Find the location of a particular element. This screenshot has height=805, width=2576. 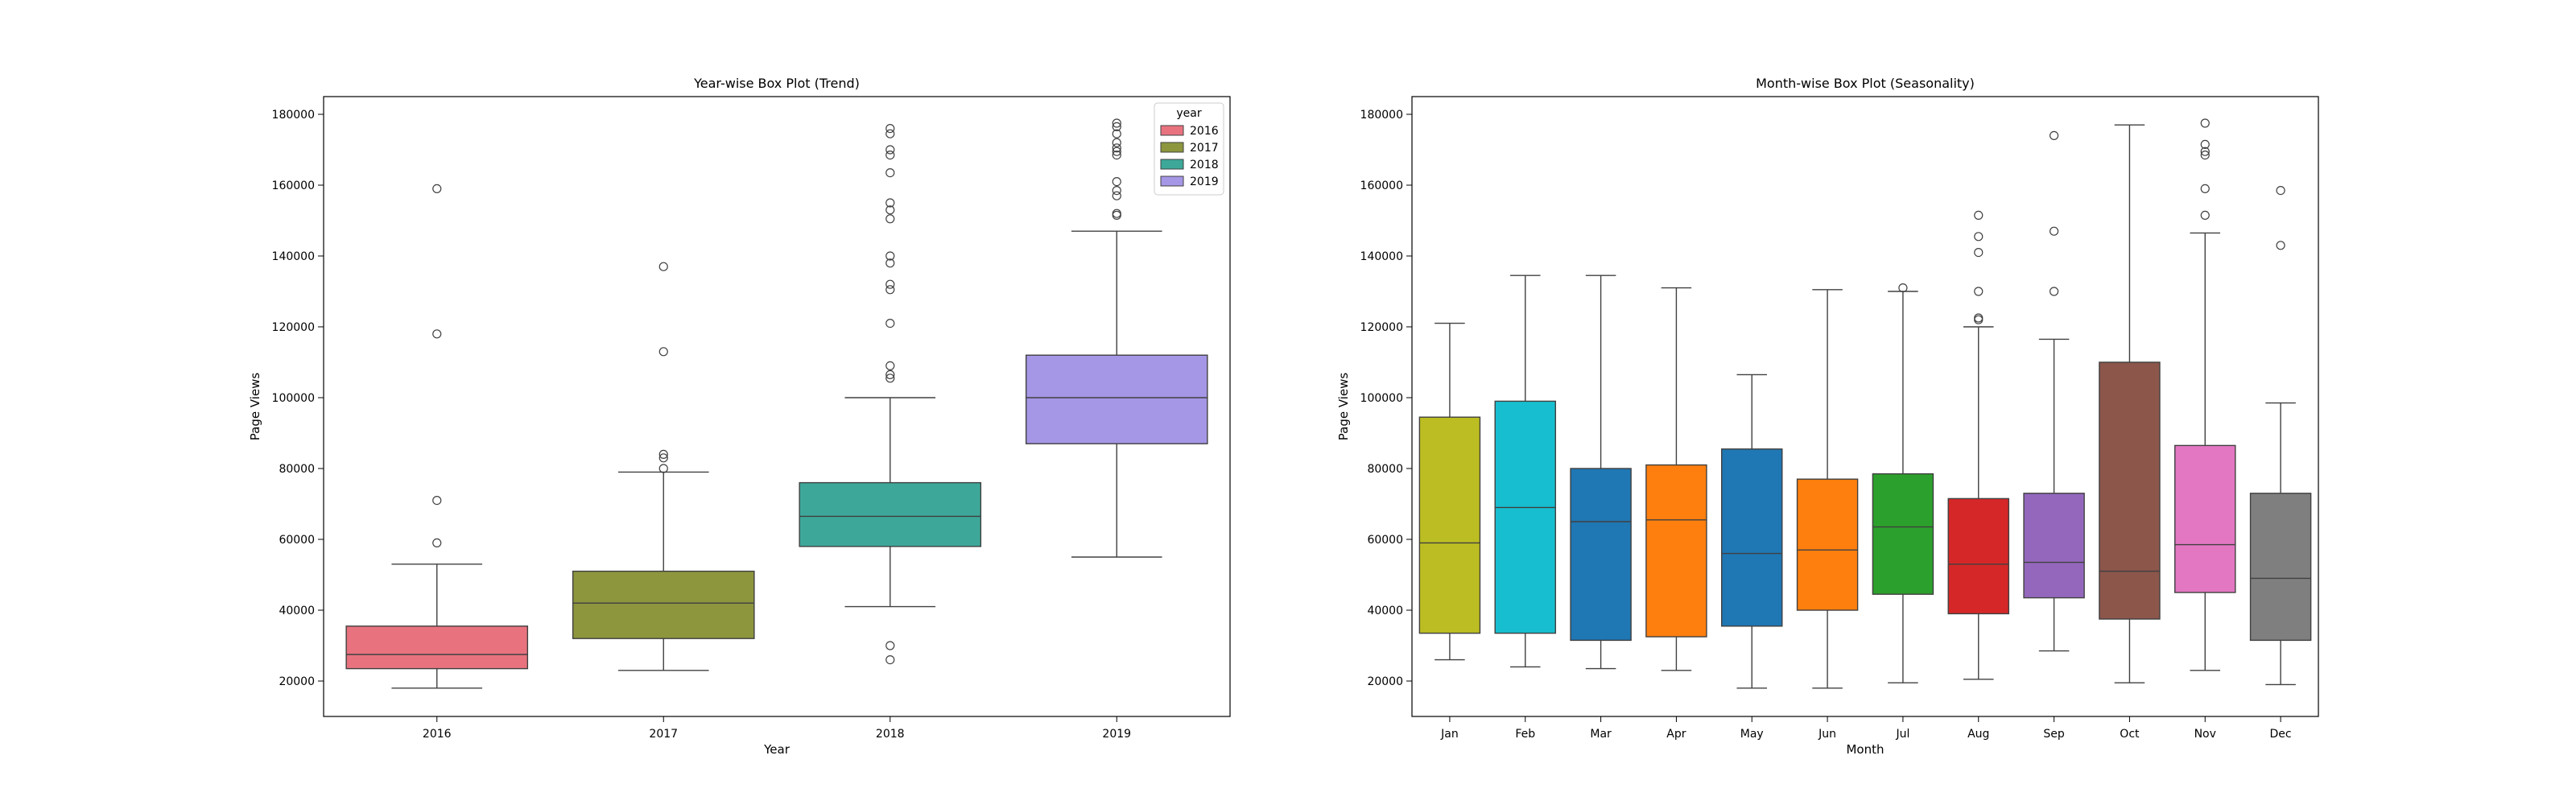

year-x-tick-label: 2017 is located at coordinates (663, 734).